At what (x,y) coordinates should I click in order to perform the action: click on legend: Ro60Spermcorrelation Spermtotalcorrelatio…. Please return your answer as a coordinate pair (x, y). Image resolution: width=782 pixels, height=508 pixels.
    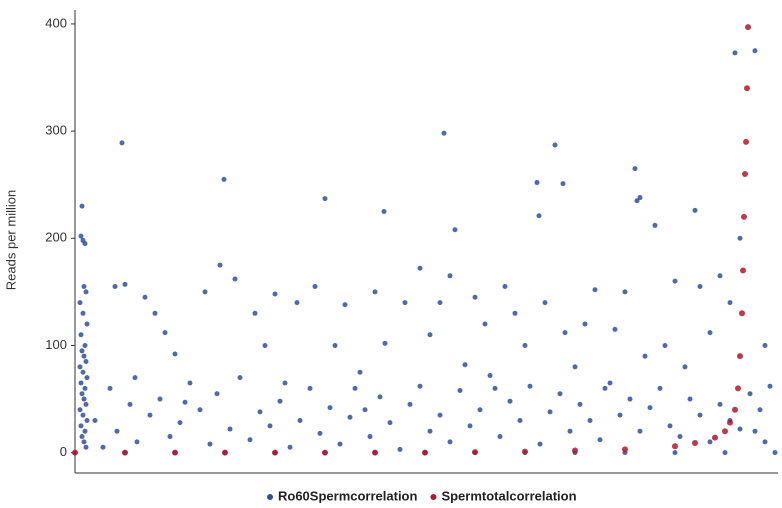
    Looking at the image, I should click on (422, 495).